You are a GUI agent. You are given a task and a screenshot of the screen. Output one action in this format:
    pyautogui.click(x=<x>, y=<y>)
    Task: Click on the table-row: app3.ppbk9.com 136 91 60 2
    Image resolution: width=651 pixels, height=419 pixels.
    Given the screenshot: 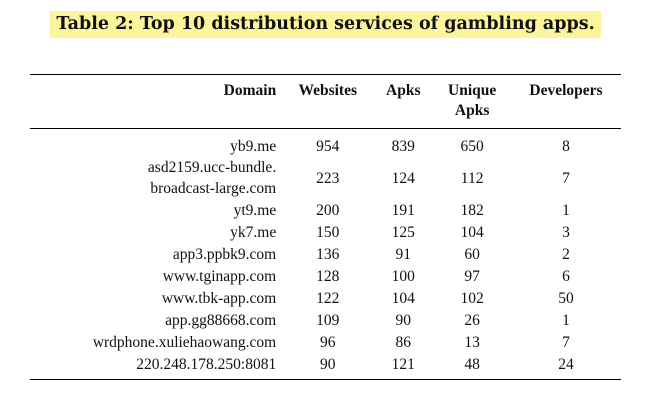 What is the action you would take?
    pyautogui.click(x=325, y=254)
    